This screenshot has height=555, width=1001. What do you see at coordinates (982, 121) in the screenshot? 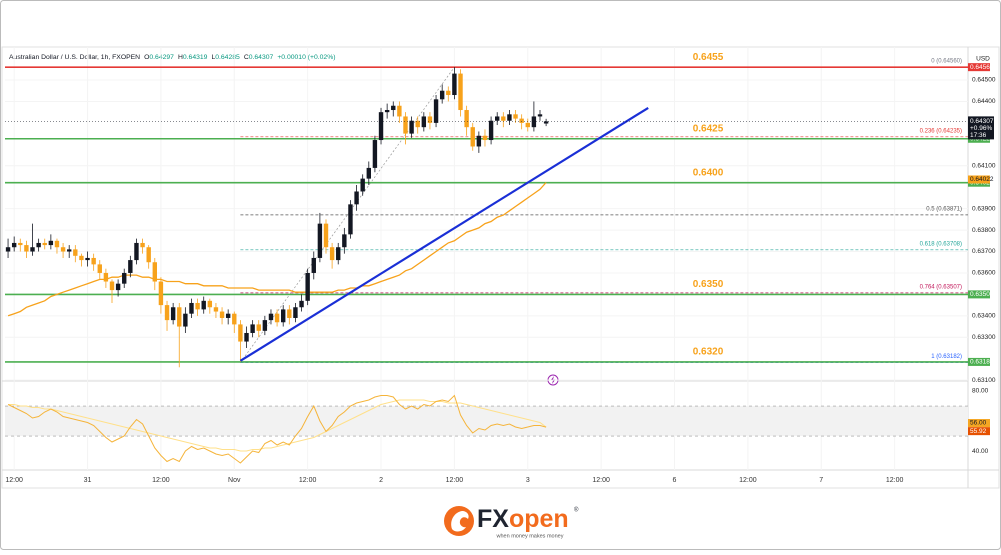
I see `current-price: 0.64307` at bounding box center [982, 121].